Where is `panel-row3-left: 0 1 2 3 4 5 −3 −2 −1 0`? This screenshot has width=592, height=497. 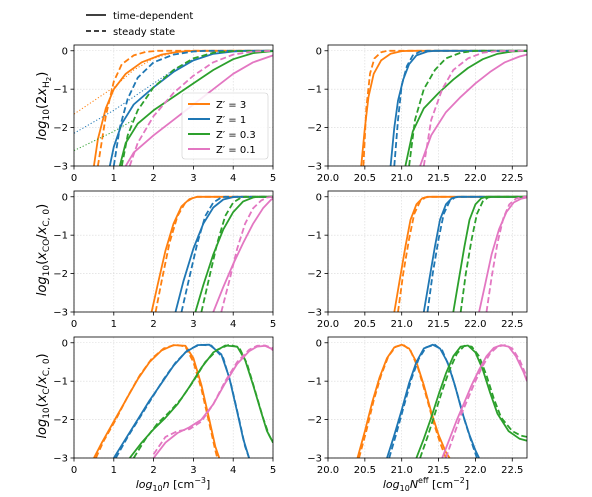
panel-row3-left: 0 1 2 3 4 5 −3 −2 −1 0 is located at coordinates (164, 406).